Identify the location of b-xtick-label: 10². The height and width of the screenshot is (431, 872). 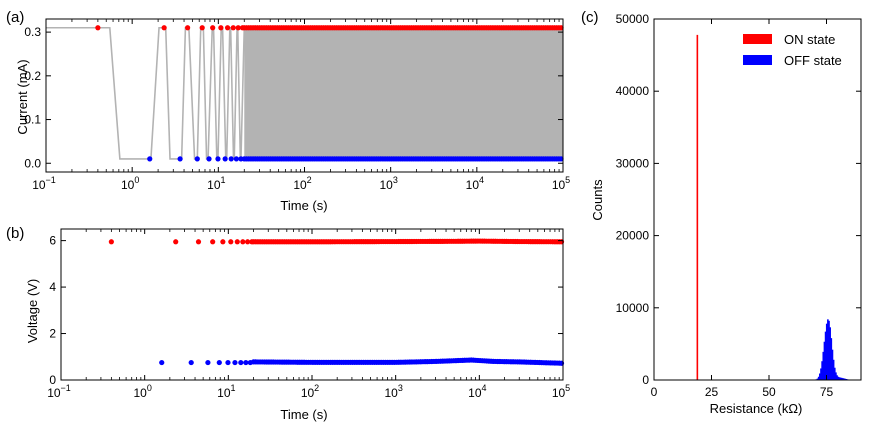
(310, 391).